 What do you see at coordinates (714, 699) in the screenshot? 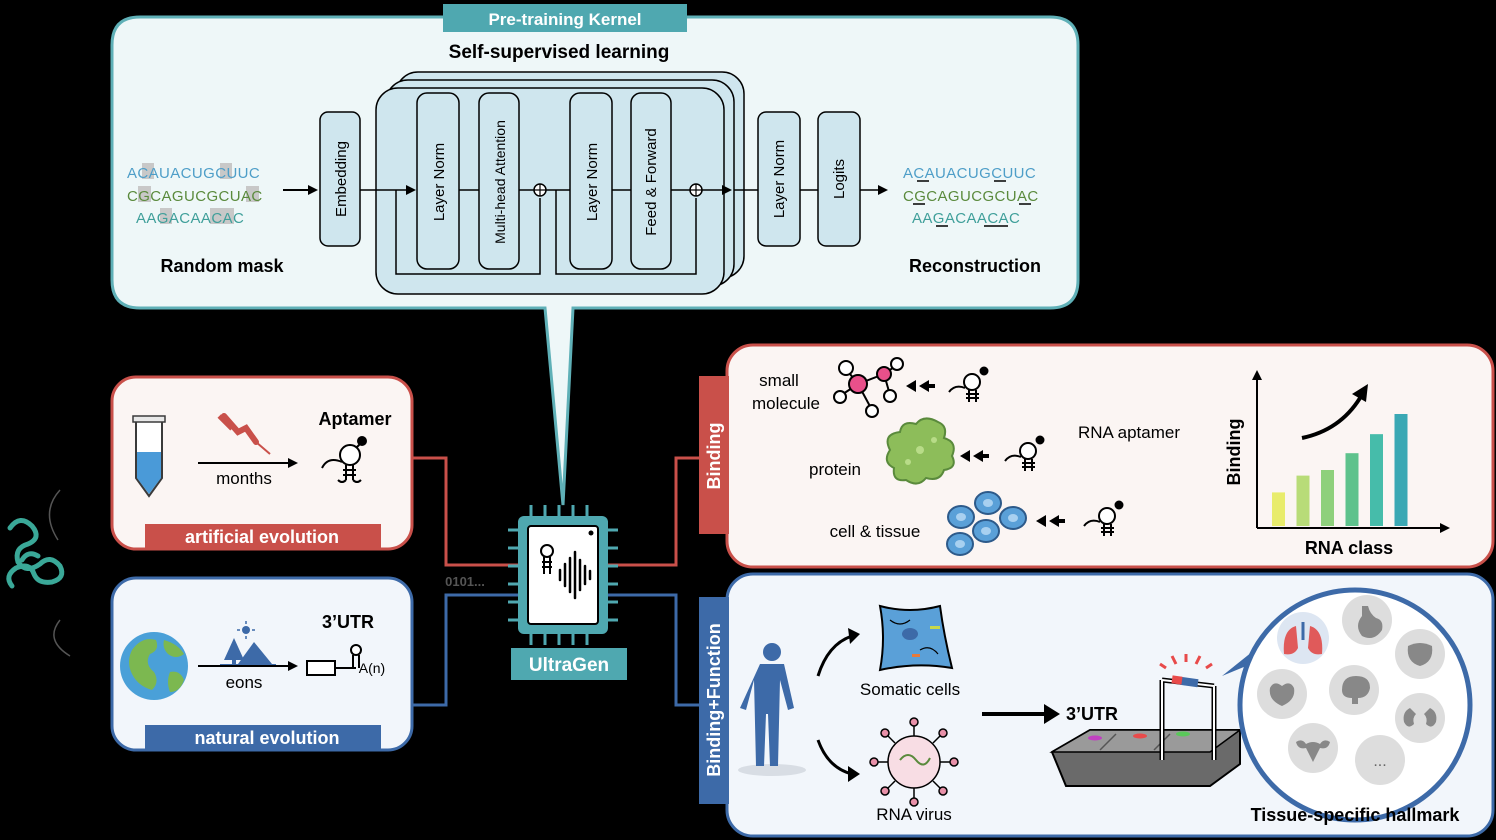
I see `binding-function-tab: Binding+Function` at bounding box center [714, 699].